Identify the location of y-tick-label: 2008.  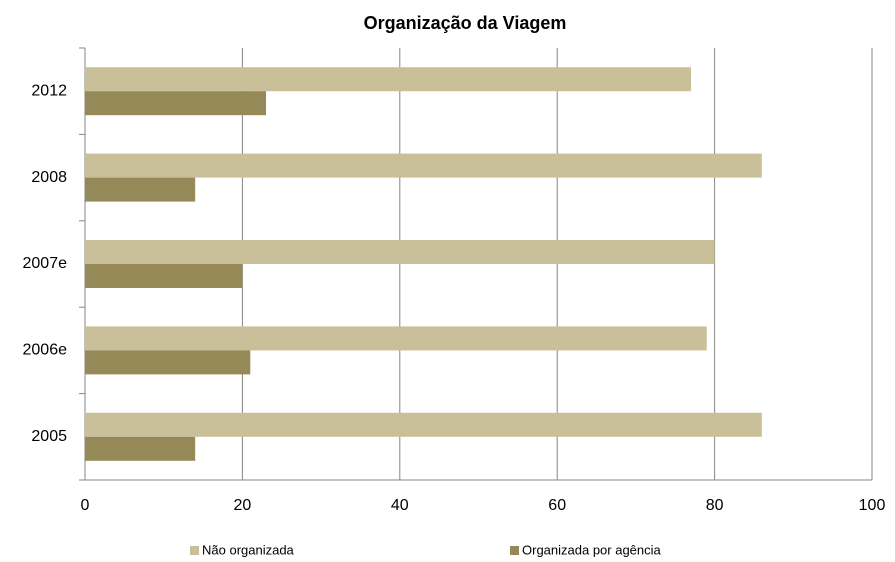
(49, 177).